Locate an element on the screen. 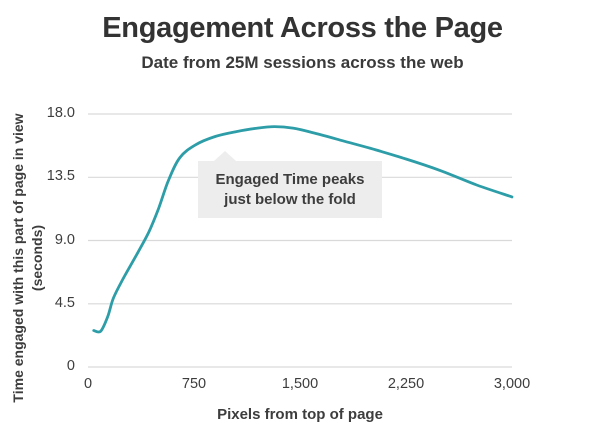  x-tick-label: 1,500 is located at coordinates (300, 384).